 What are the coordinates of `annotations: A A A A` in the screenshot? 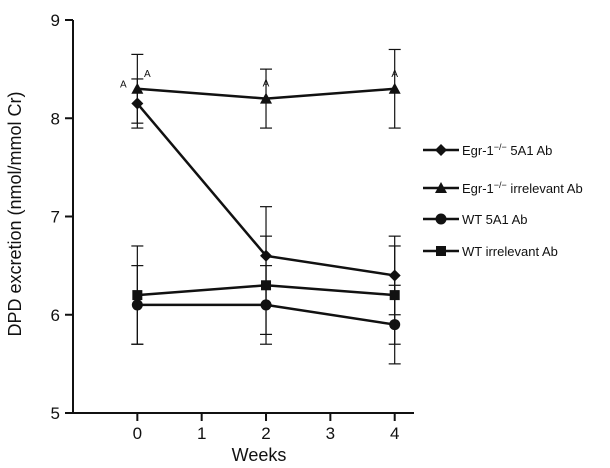 It's located at (259, 80).